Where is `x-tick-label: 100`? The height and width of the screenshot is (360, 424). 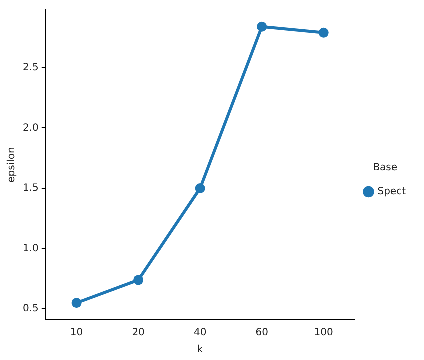
x-tick-label: 100 is located at coordinates (324, 333).